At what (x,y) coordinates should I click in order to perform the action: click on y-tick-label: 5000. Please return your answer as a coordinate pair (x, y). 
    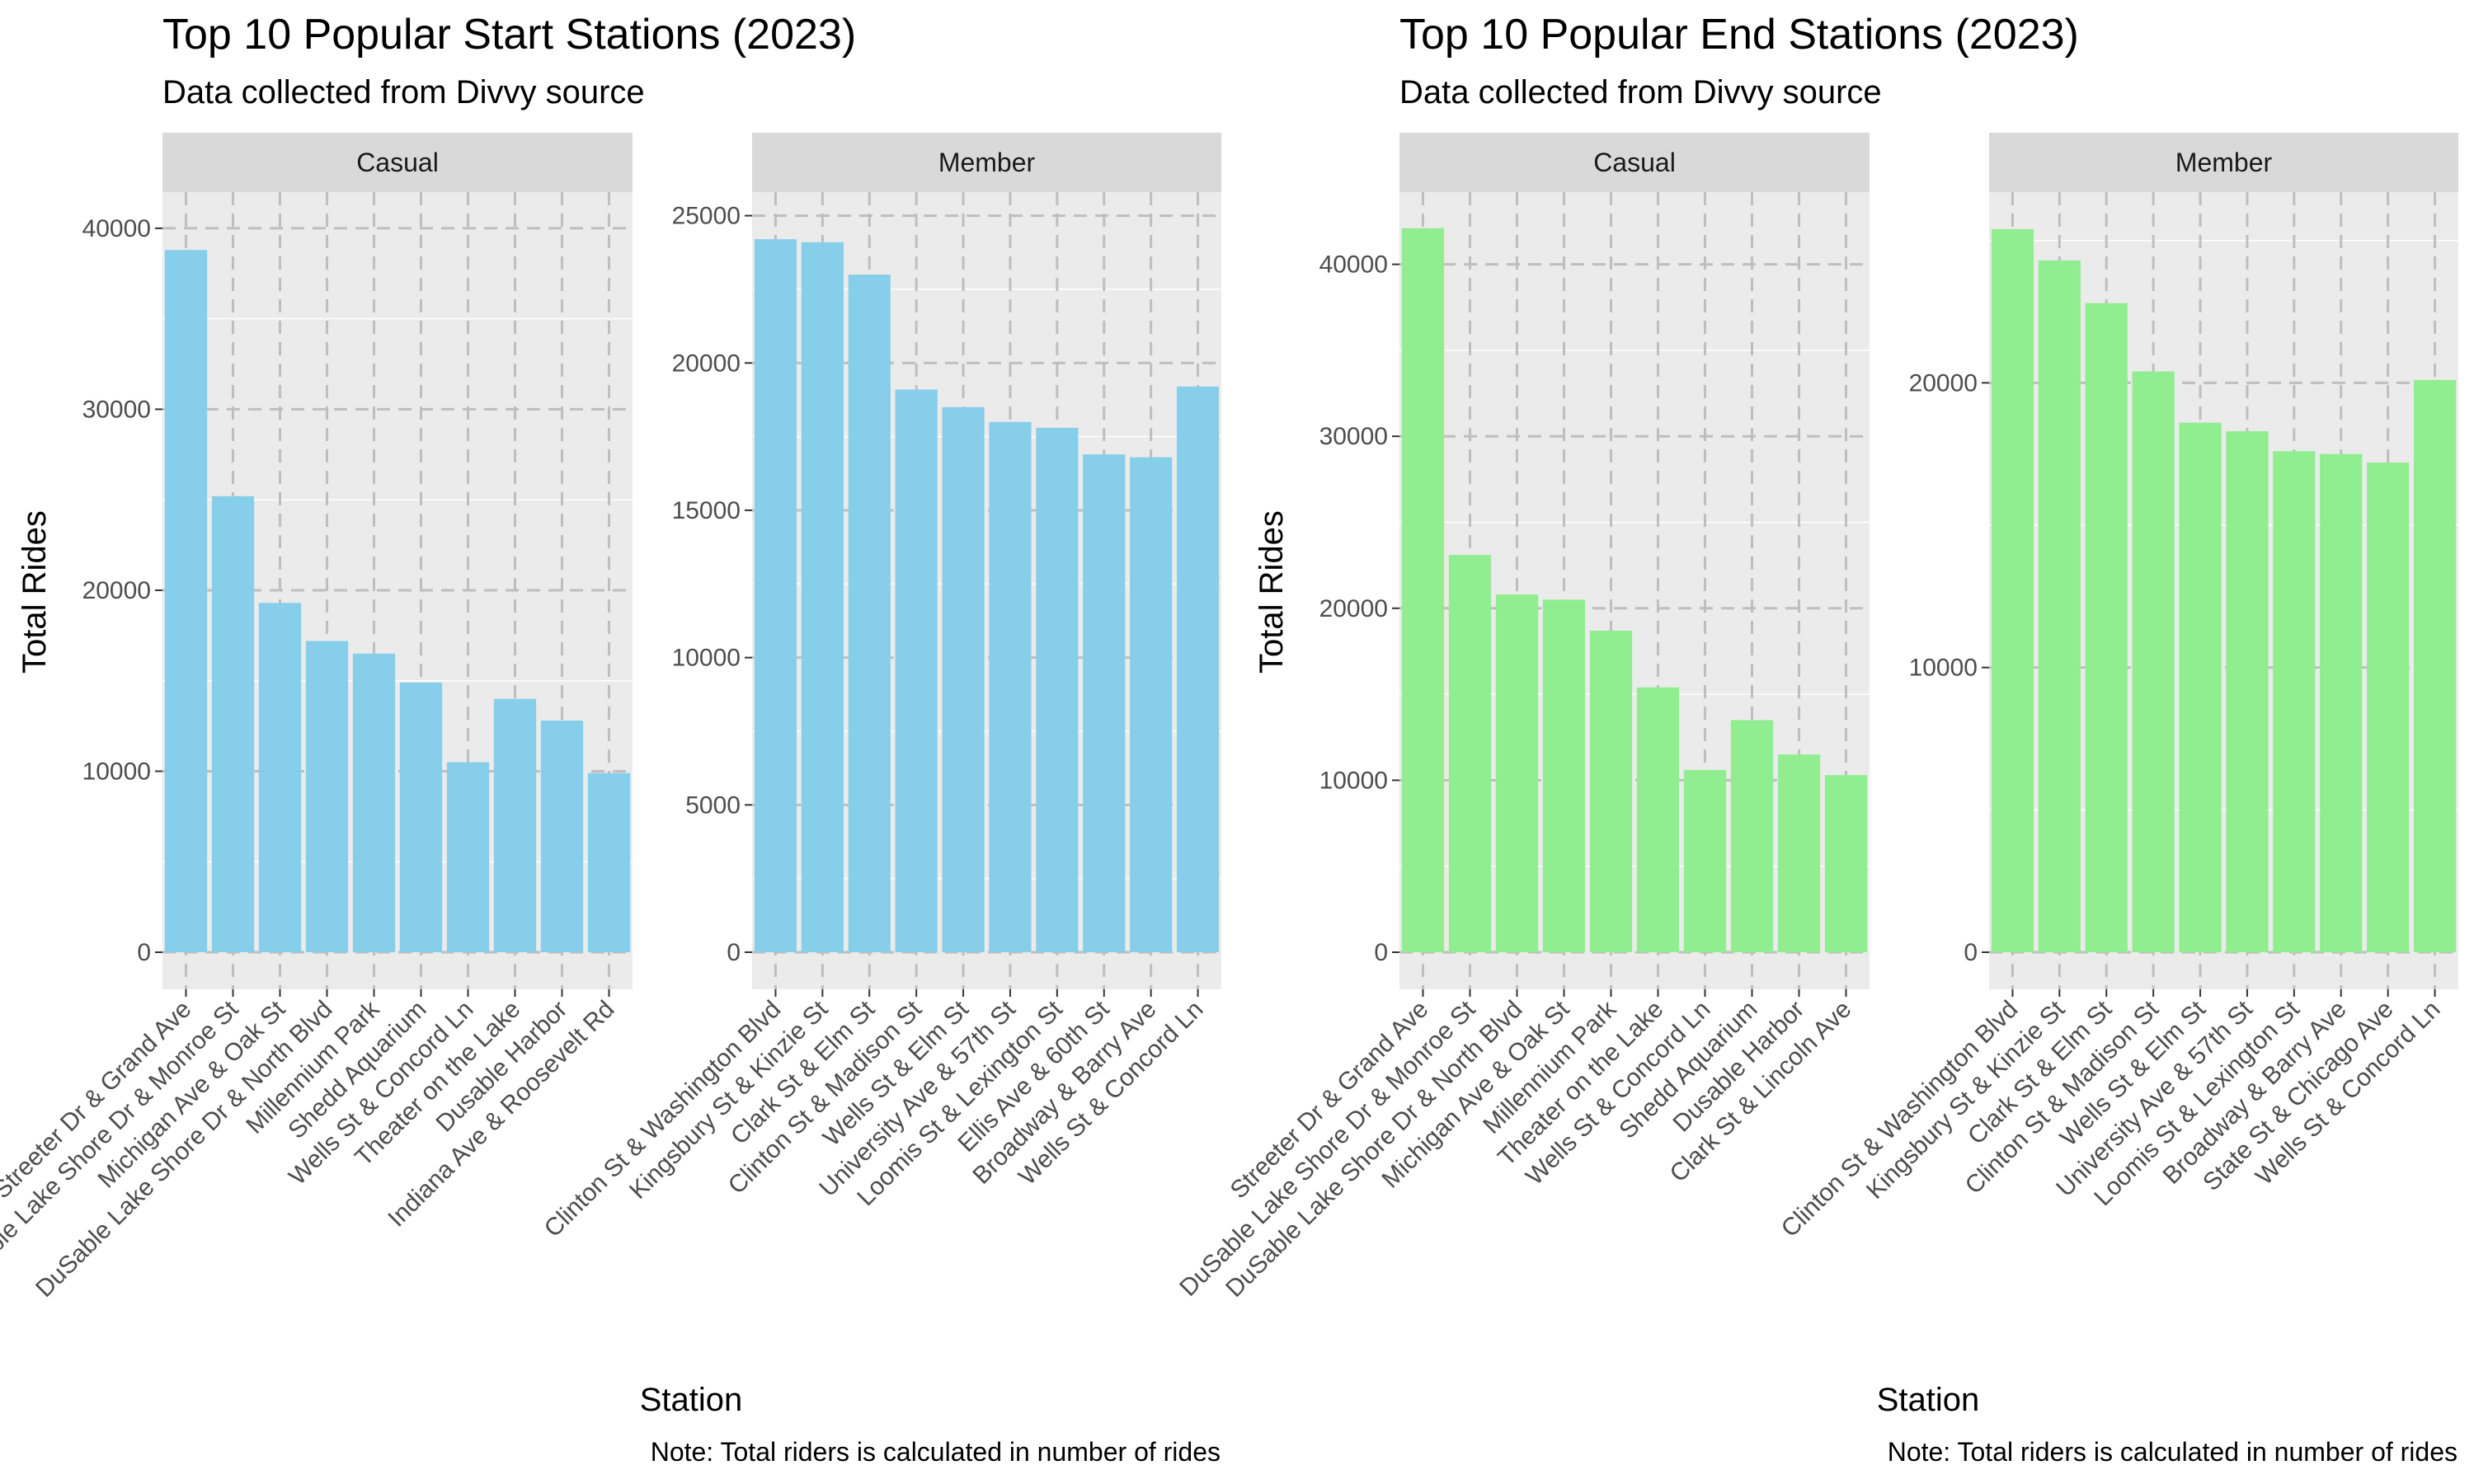
    Looking at the image, I should click on (713, 805).